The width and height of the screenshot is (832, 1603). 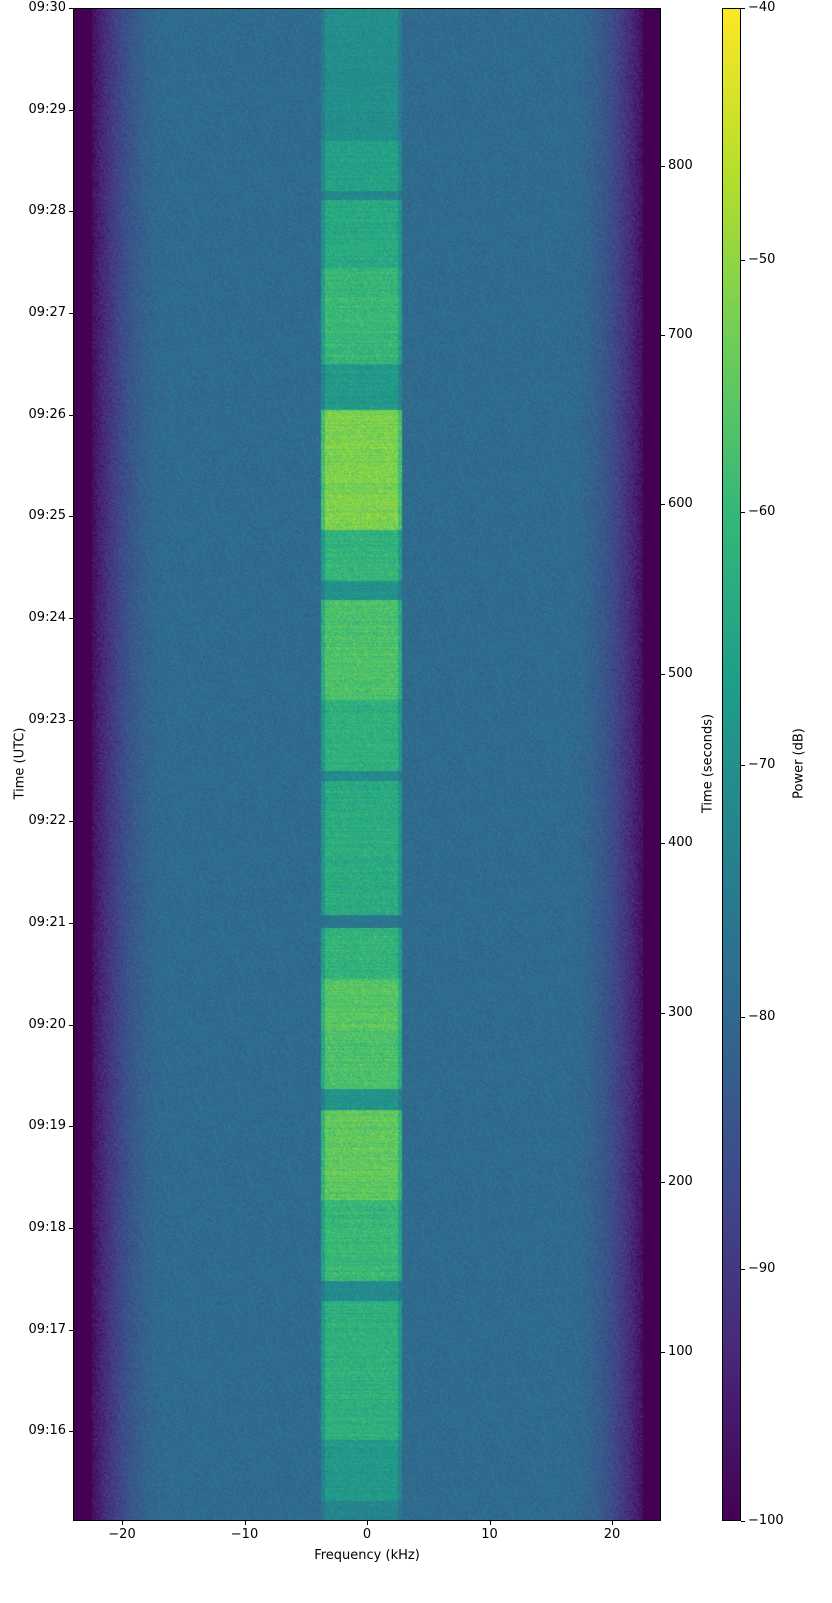 What do you see at coordinates (47, 516) in the screenshot?
I see `utc-tick-label: 09:25` at bounding box center [47, 516].